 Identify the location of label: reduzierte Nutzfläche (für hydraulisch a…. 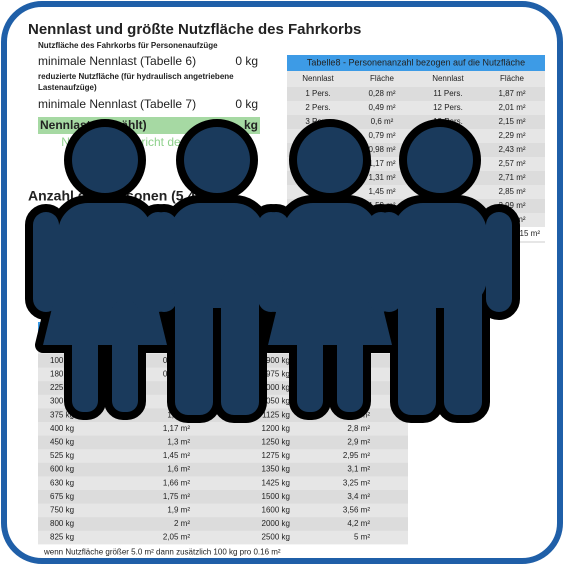
(136, 76).